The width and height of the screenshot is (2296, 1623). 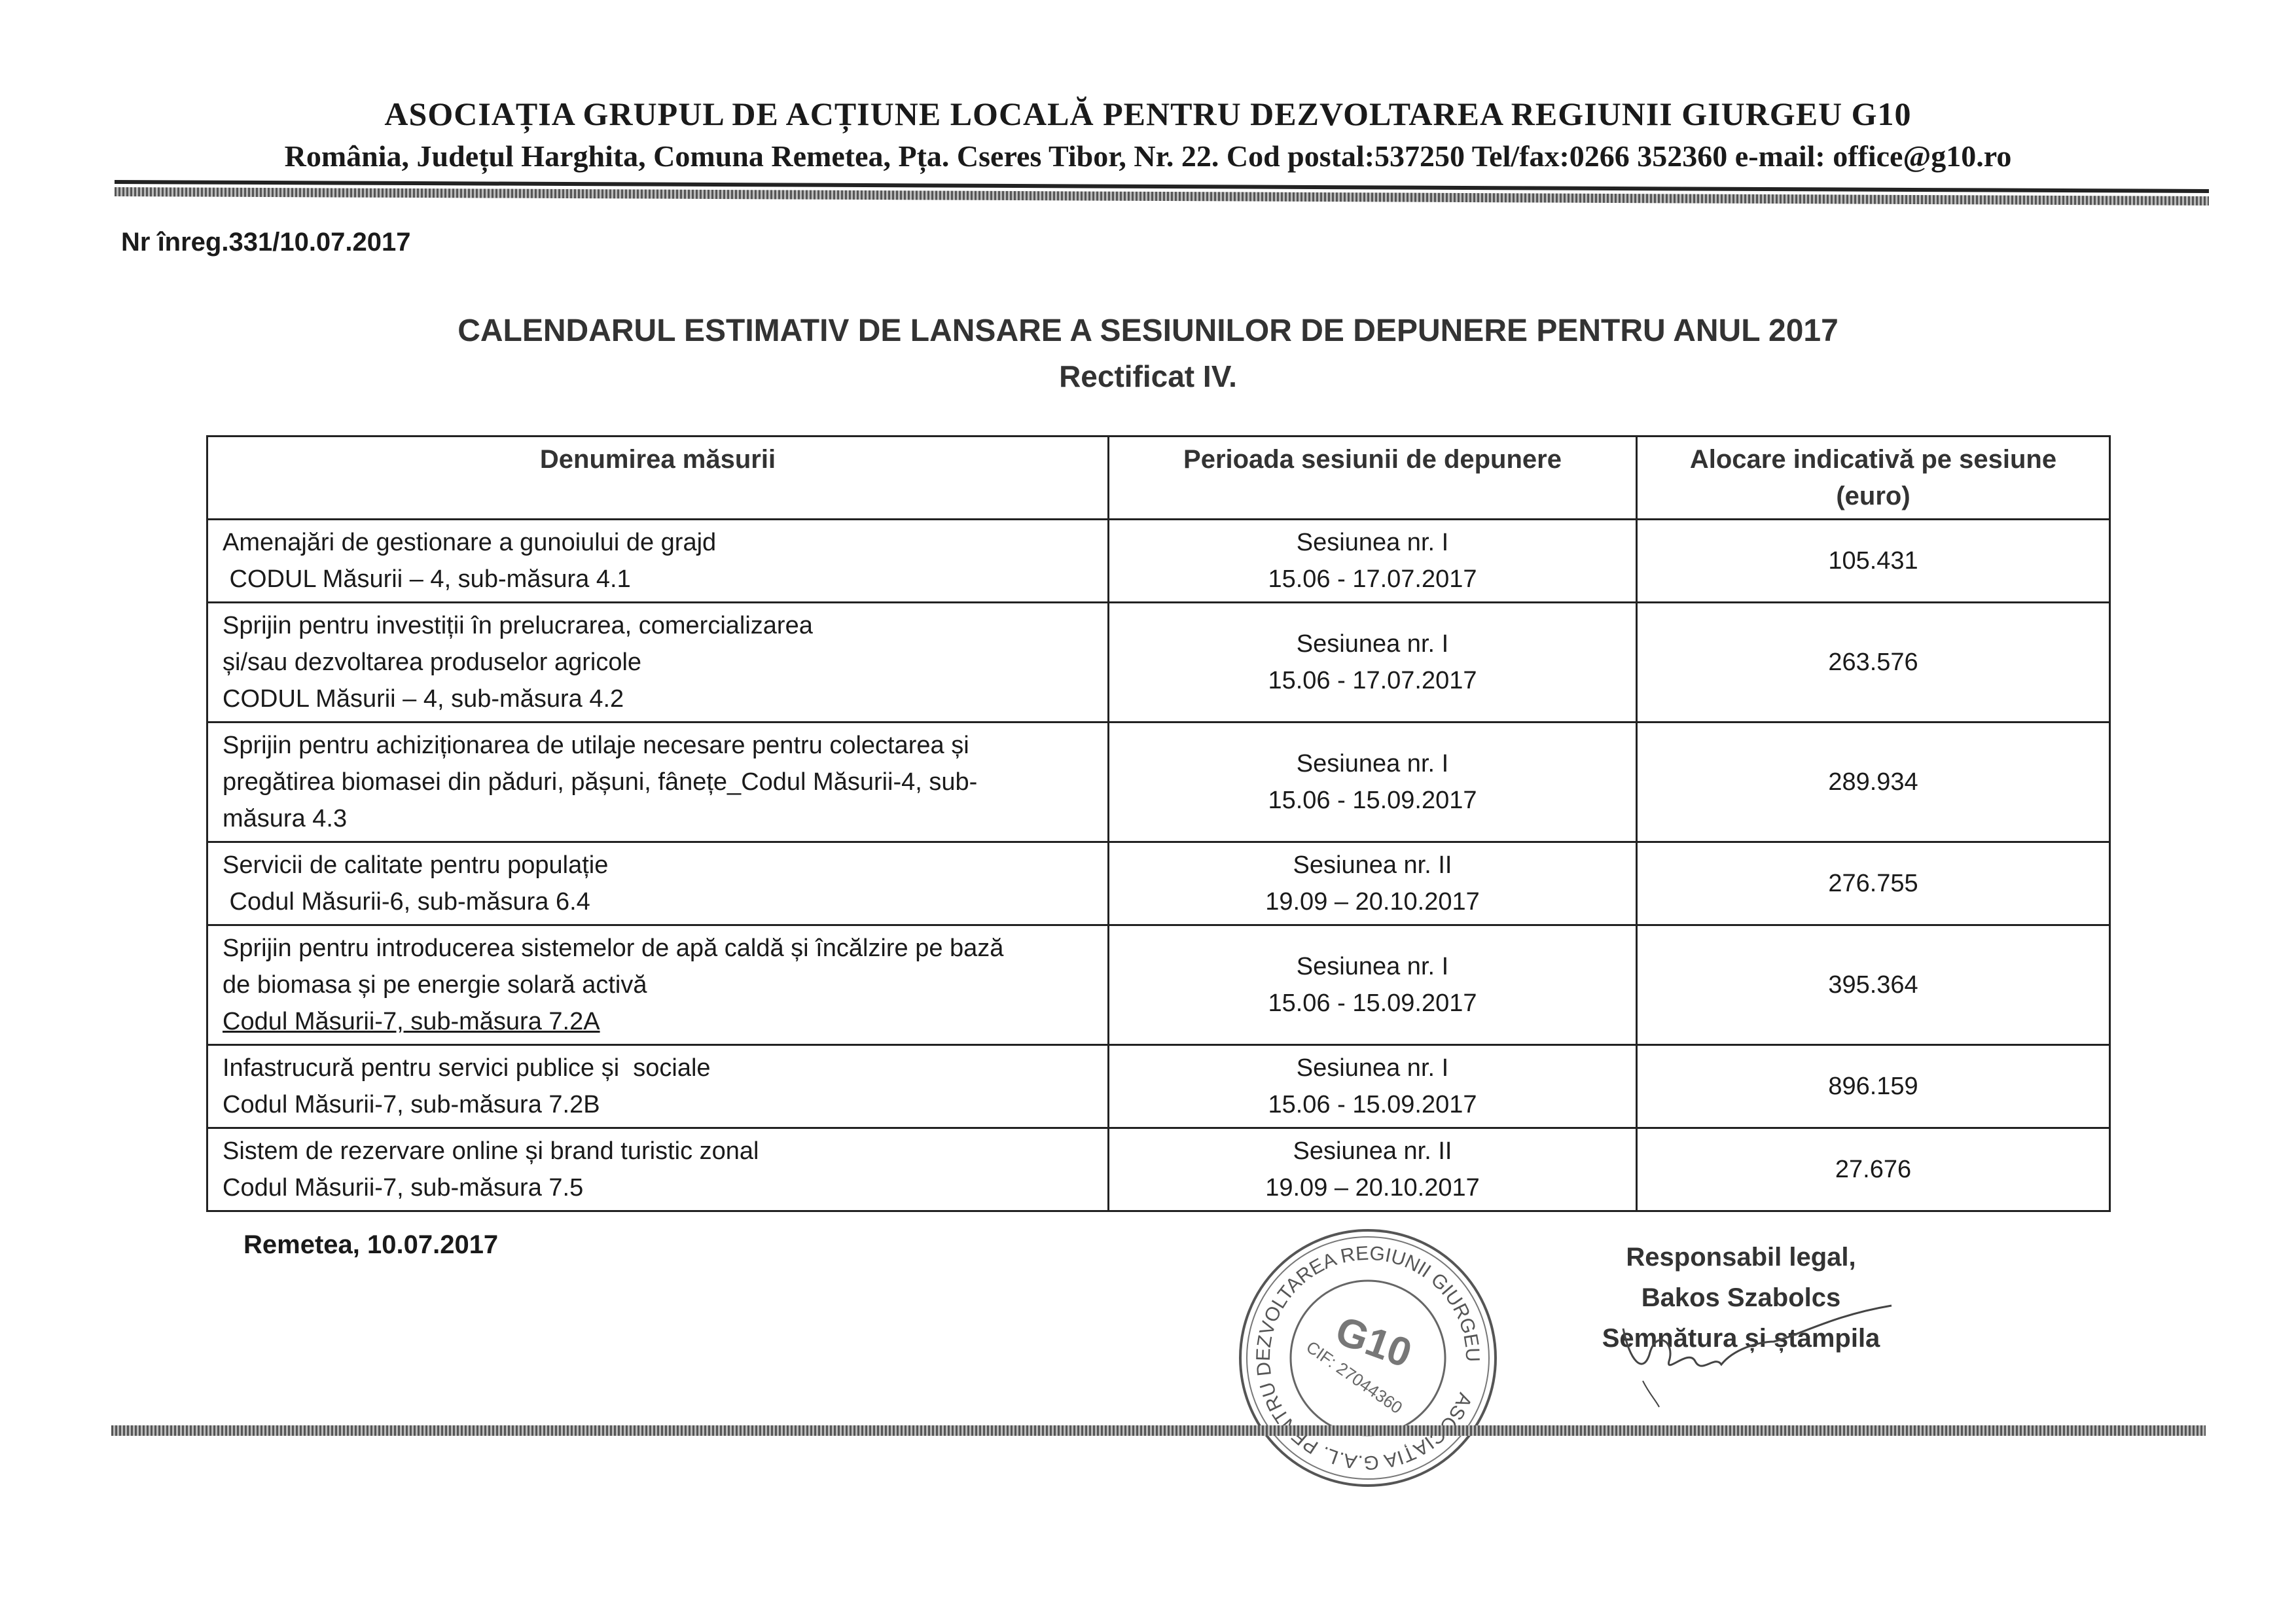 What do you see at coordinates (285, 818) in the screenshot?
I see `measure-line: măsura 4.3` at bounding box center [285, 818].